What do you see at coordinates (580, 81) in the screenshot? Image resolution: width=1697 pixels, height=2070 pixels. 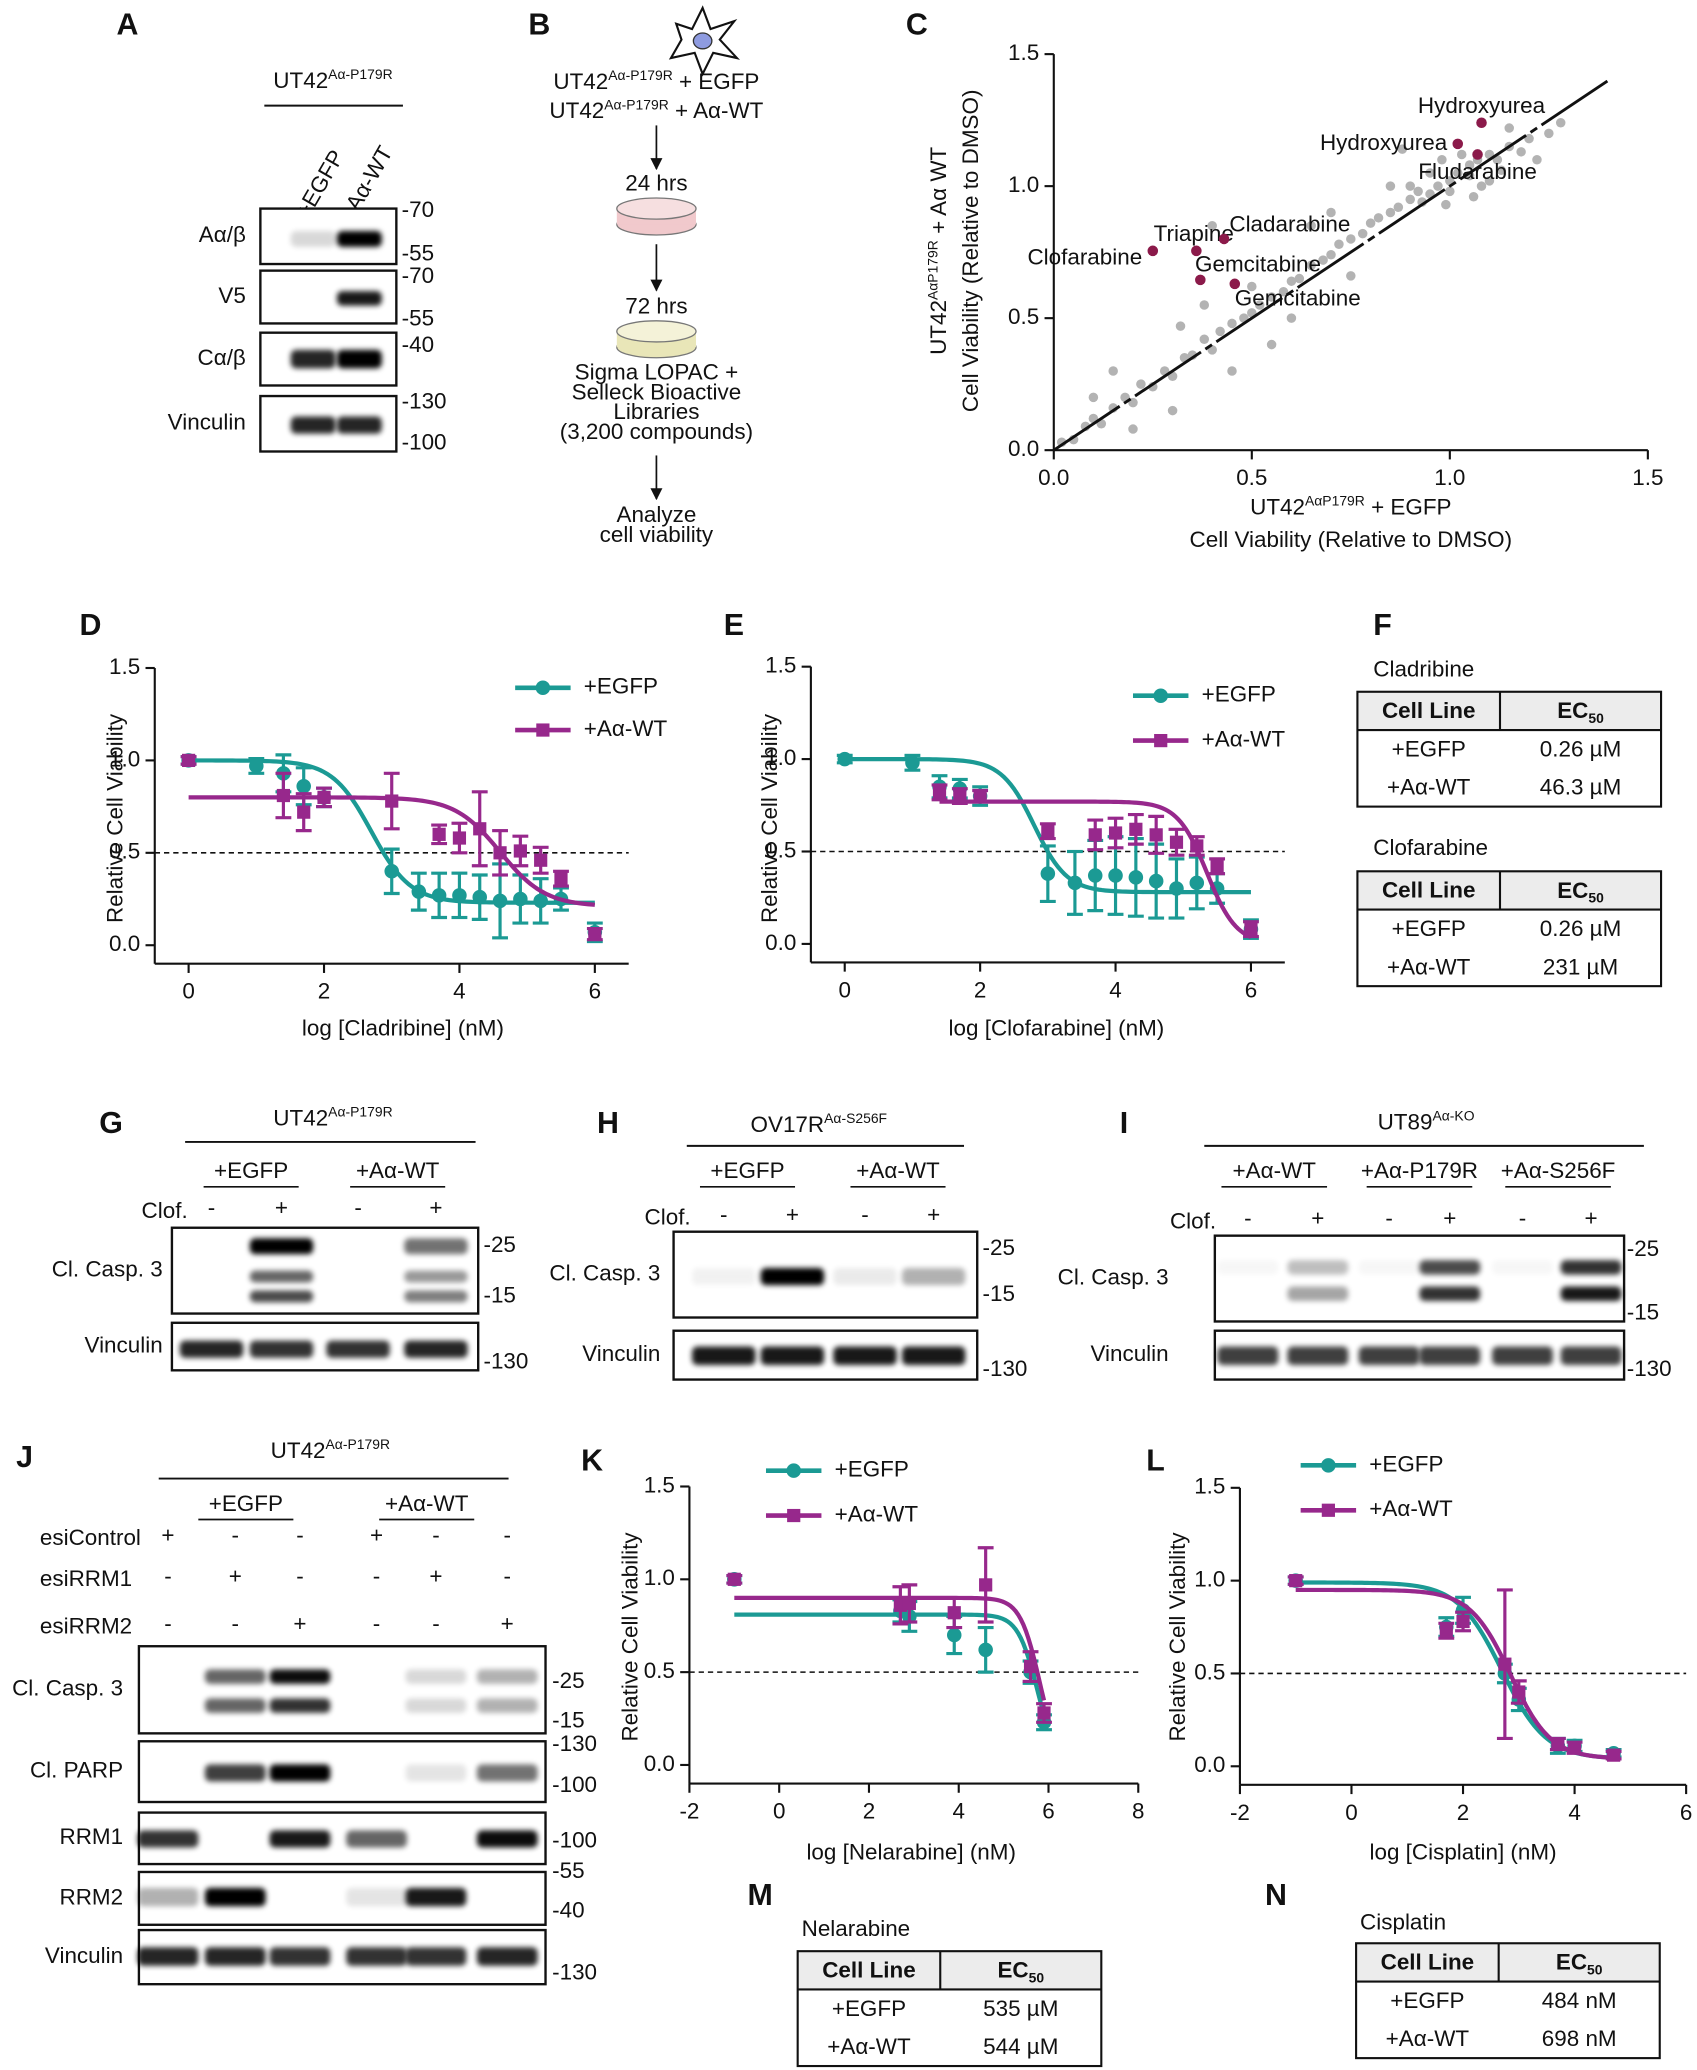 I see `condition-label-part: UT42` at bounding box center [580, 81].